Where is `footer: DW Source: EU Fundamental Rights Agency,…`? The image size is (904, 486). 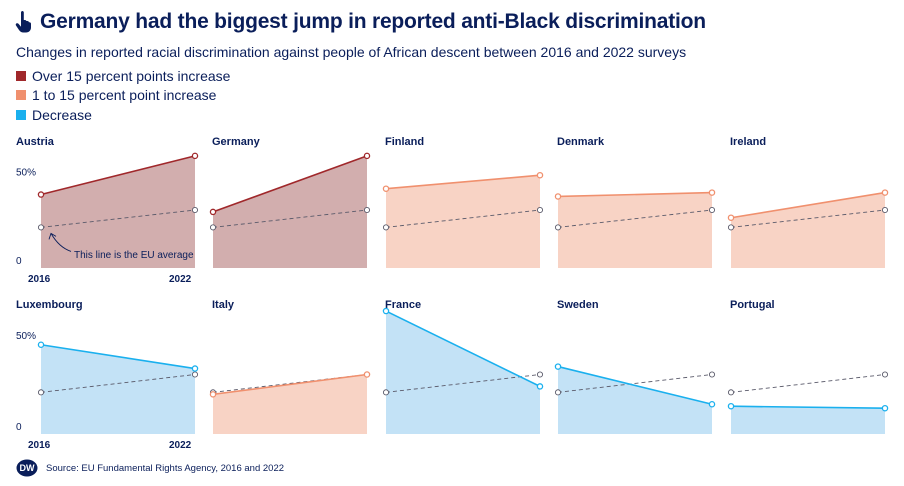 footer: DW Source: EU Fundamental Rights Agency,… is located at coordinates (150, 468).